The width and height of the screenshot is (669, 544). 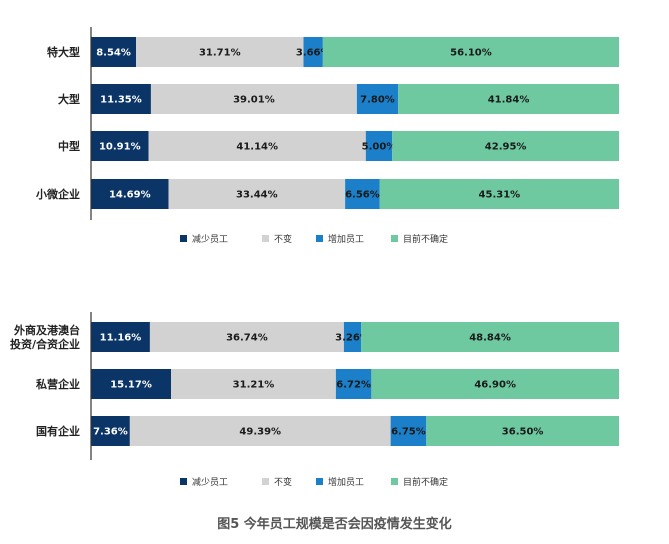 I want to click on data-label: 10.91%, so click(x=120, y=147).